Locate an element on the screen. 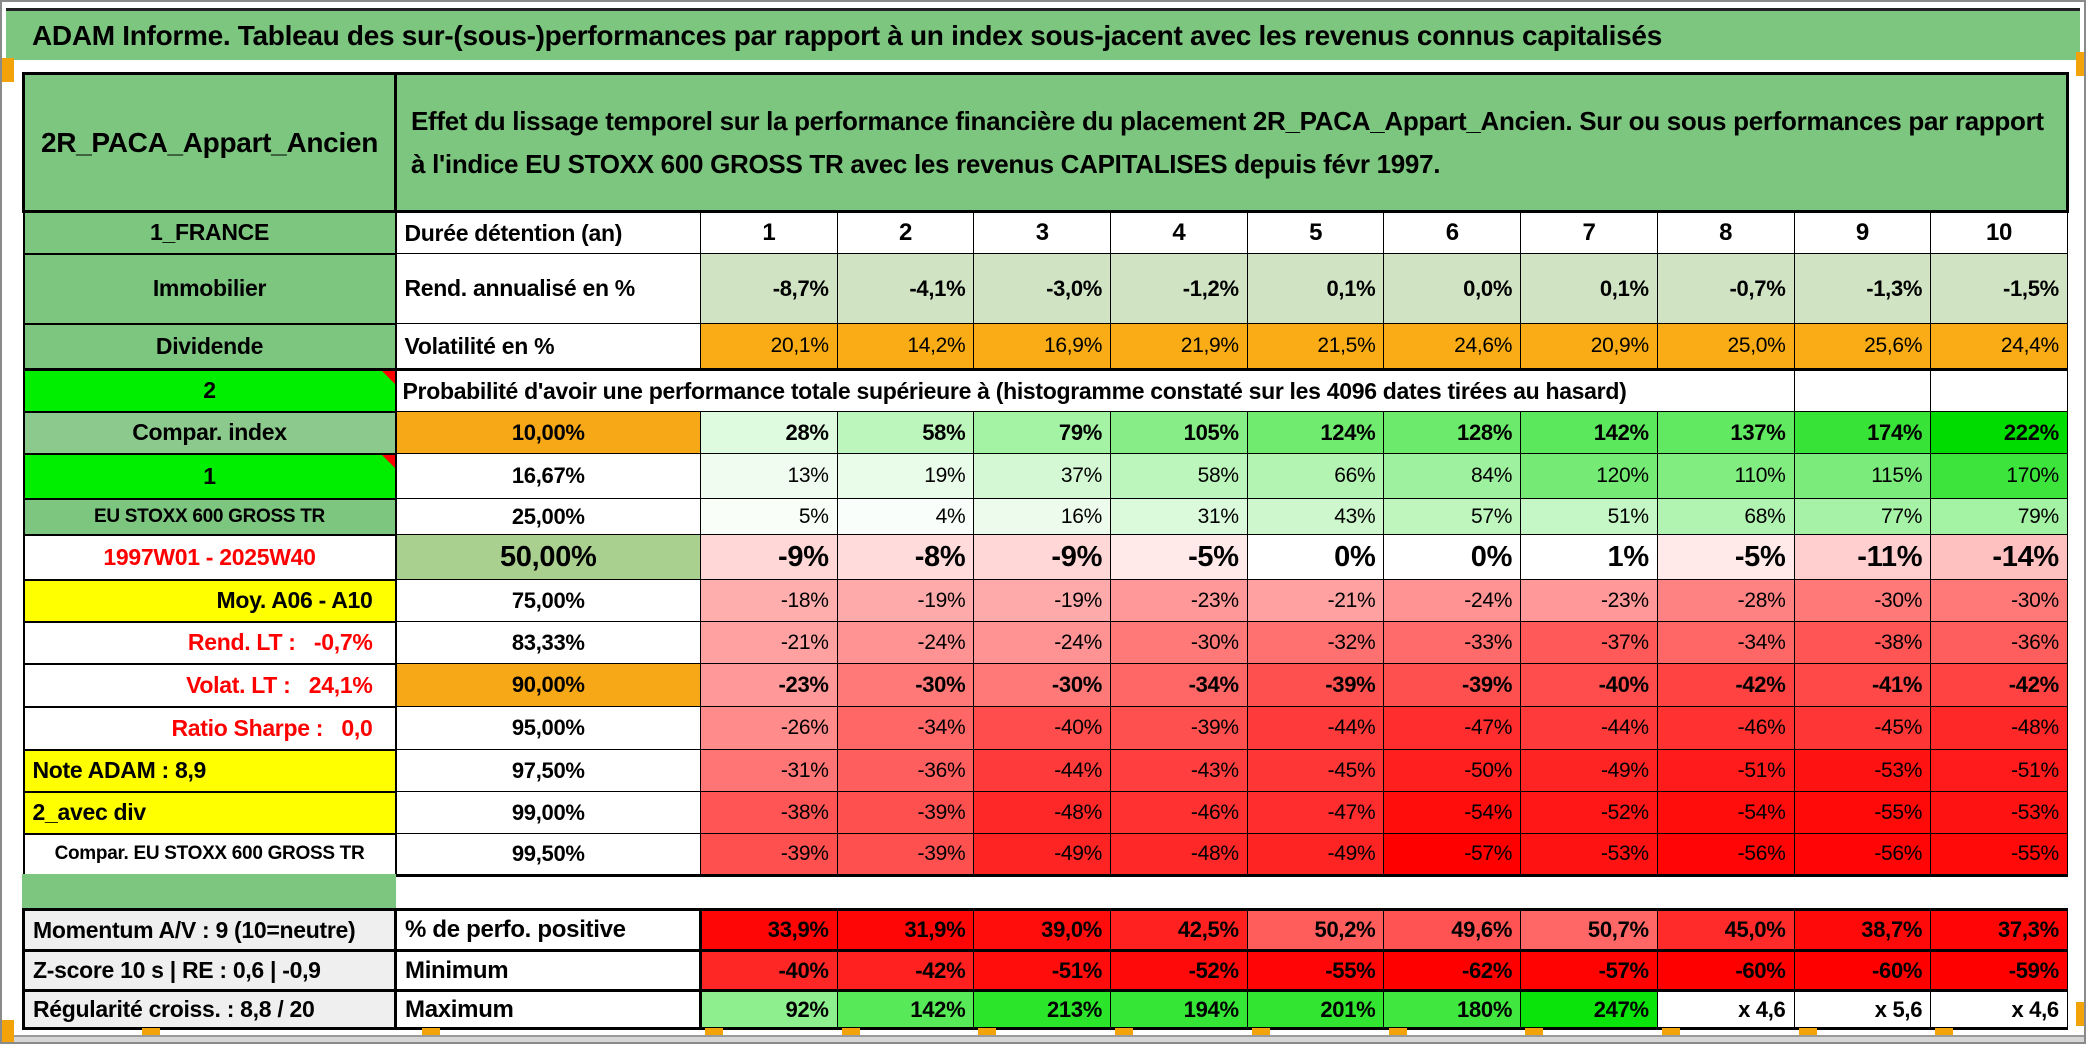  threshold-cell: 25,00% is located at coordinates (547, 516).